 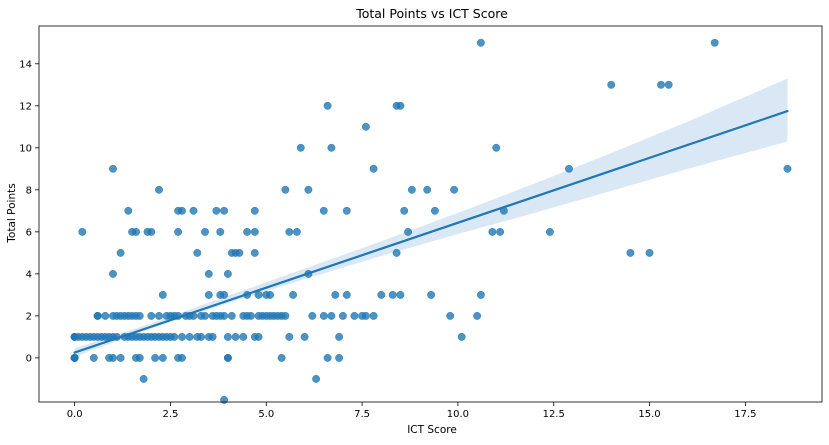 What do you see at coordinates (362, 414) in the screenshot?
I see `x-tick-label: 7.5` at bounding box center [362, 414].